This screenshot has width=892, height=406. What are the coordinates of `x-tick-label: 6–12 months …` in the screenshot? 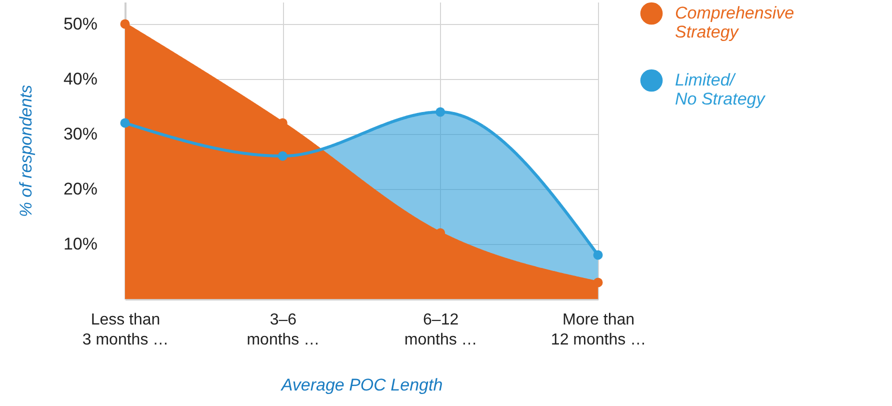 It's located at (441, 330).